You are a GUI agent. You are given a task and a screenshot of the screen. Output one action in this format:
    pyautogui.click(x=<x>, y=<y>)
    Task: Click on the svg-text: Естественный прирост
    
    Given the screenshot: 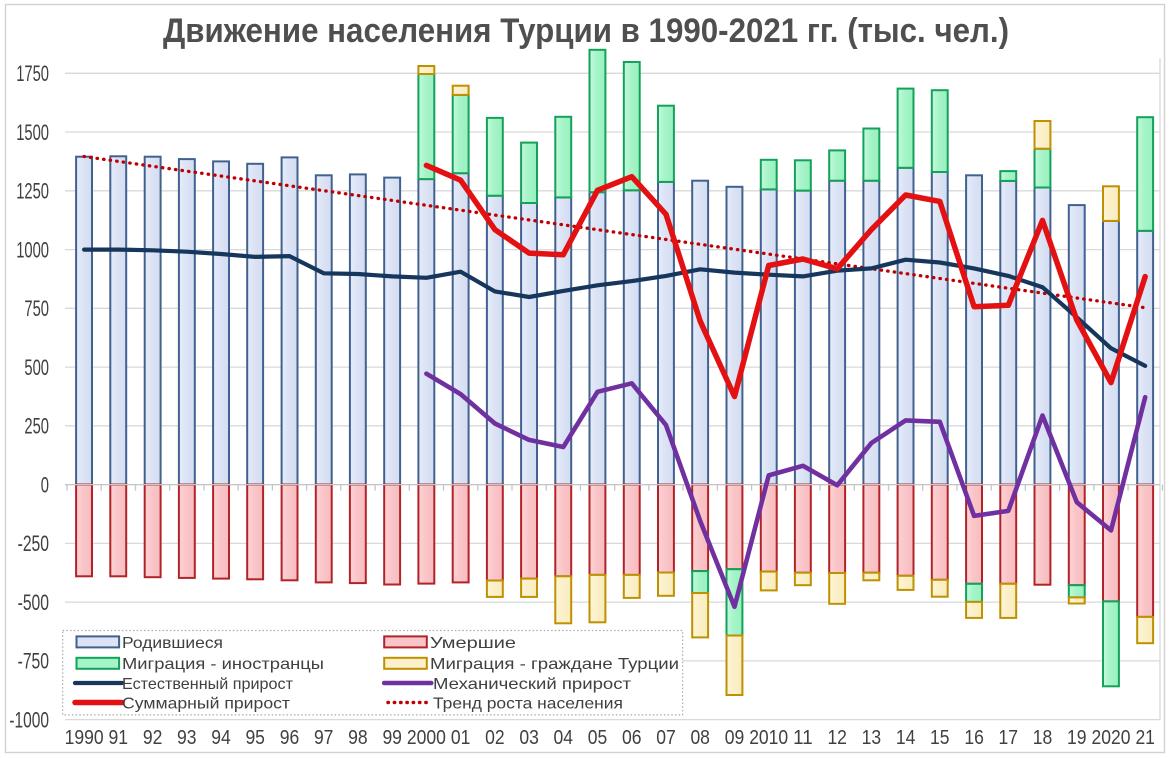 What is the action you would take?
    pyautogui.click(x=208, y=684)
    